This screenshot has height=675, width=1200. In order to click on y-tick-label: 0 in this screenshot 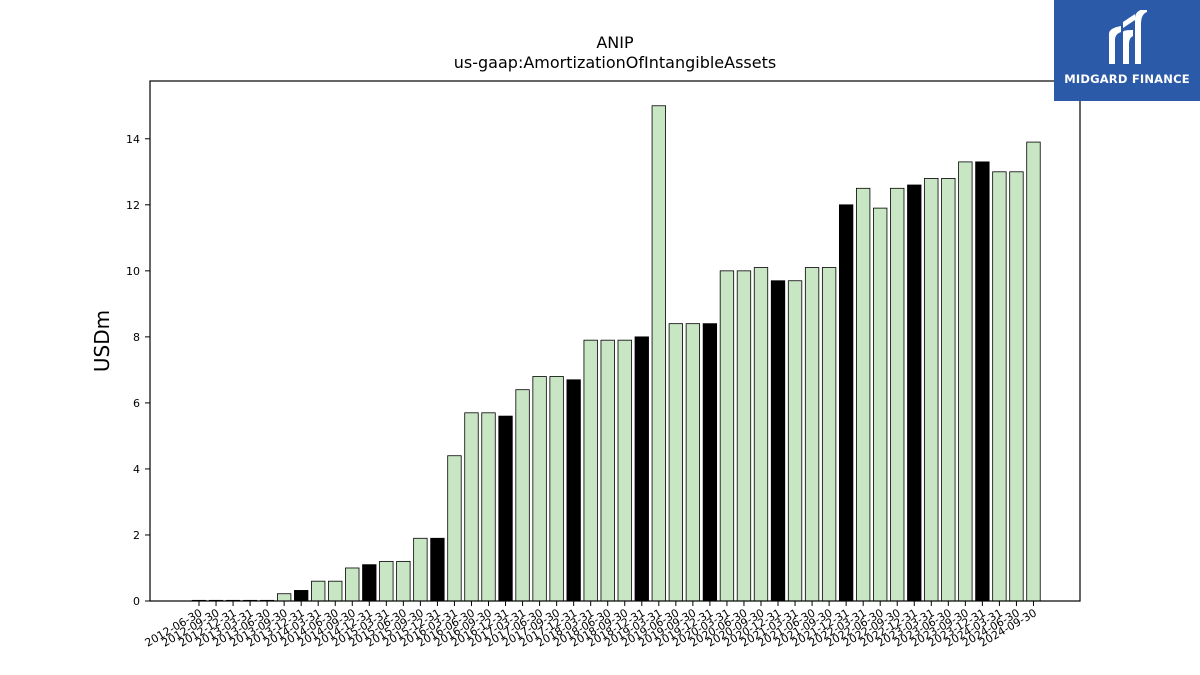, I will do `click(136, 601)`.